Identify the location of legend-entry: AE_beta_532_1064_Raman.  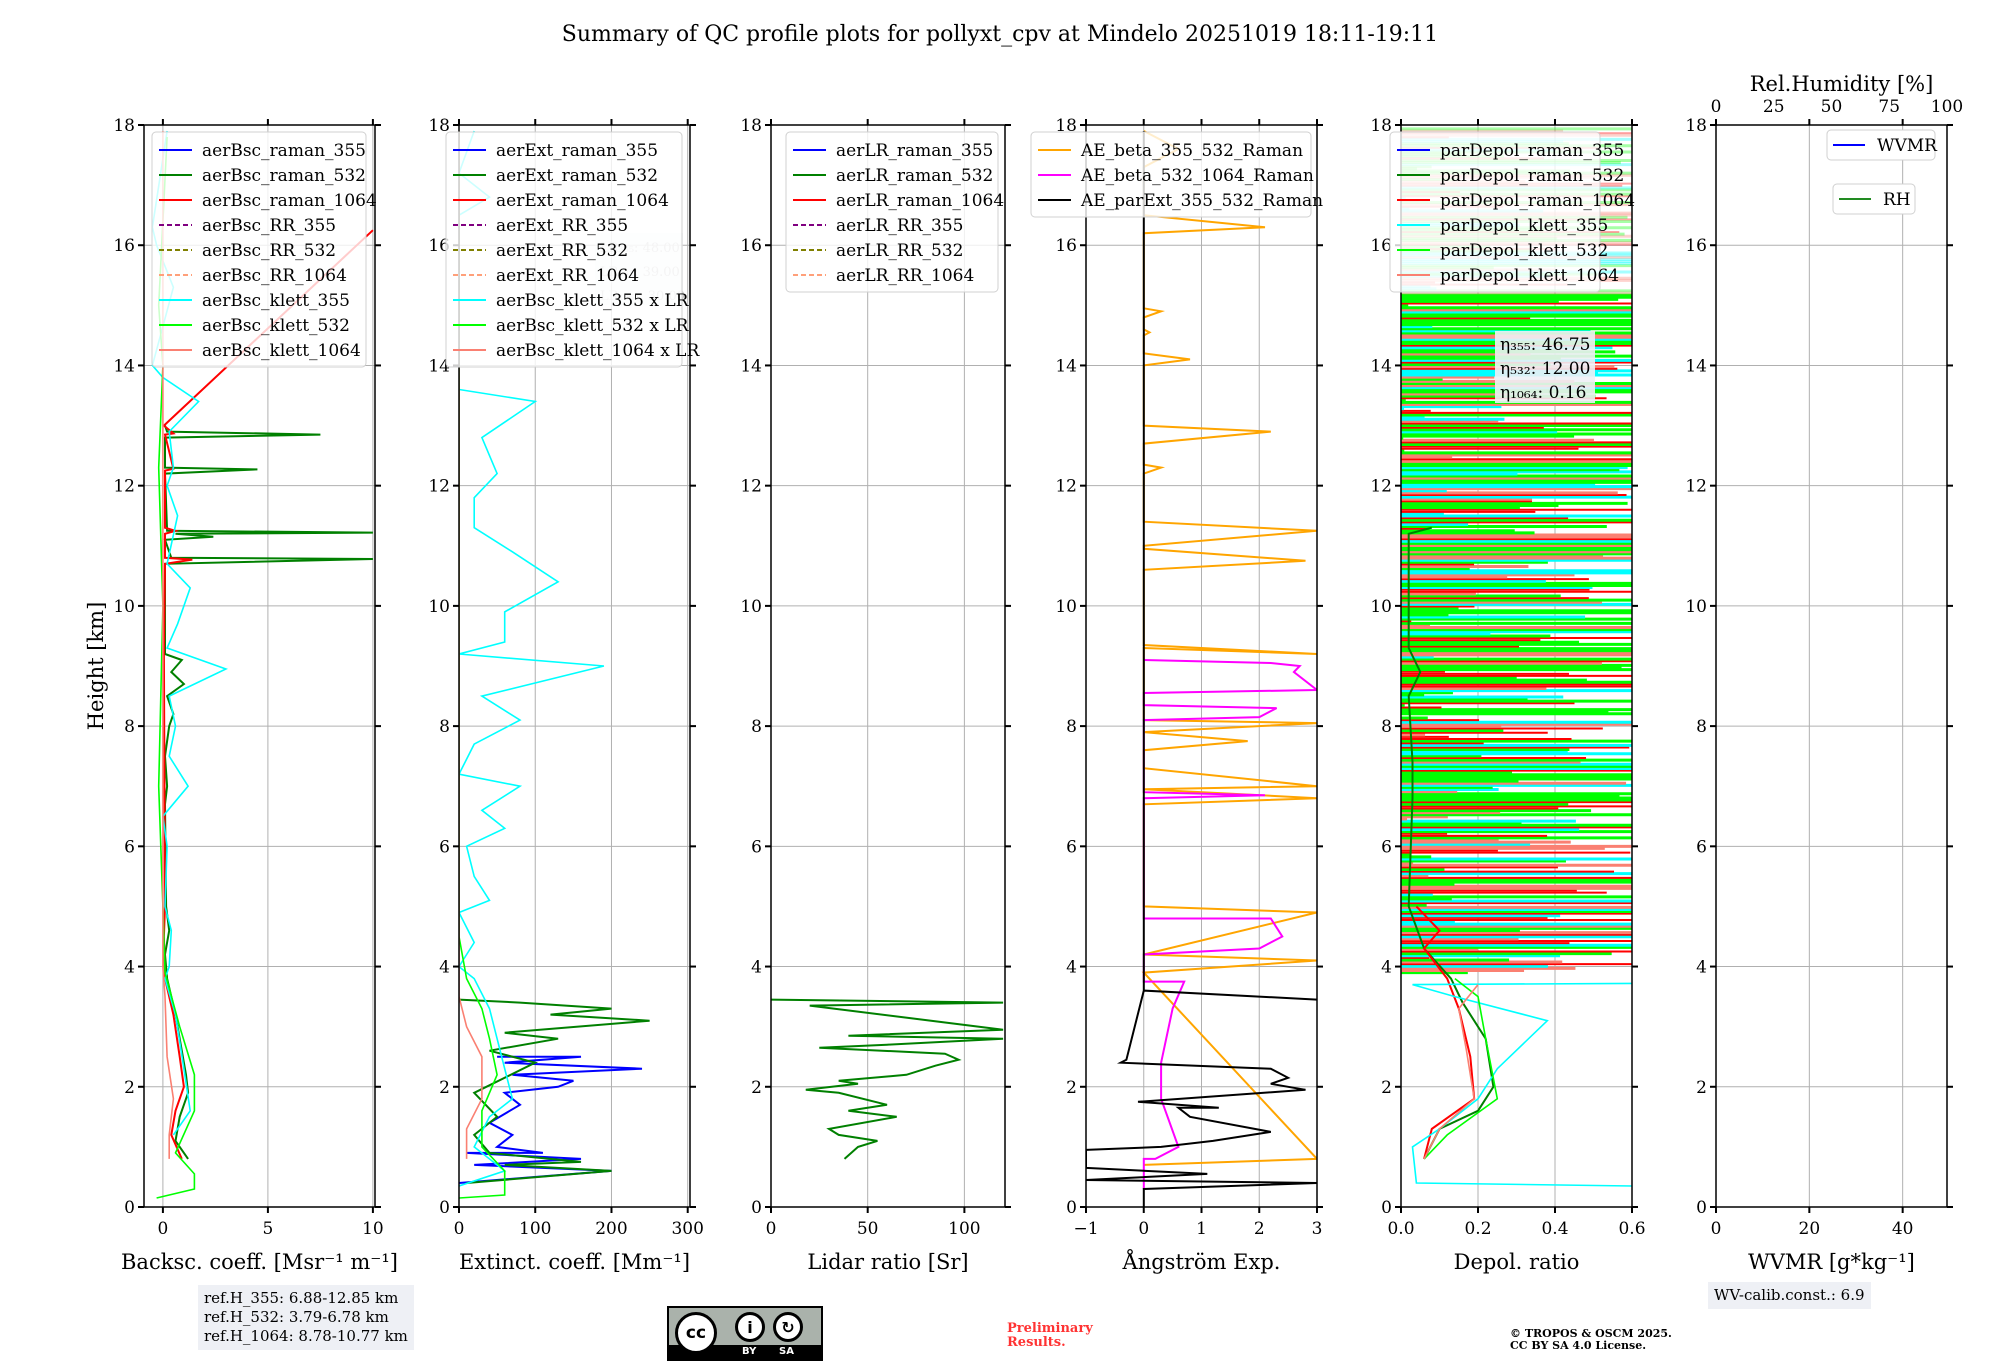
(1197, 176).